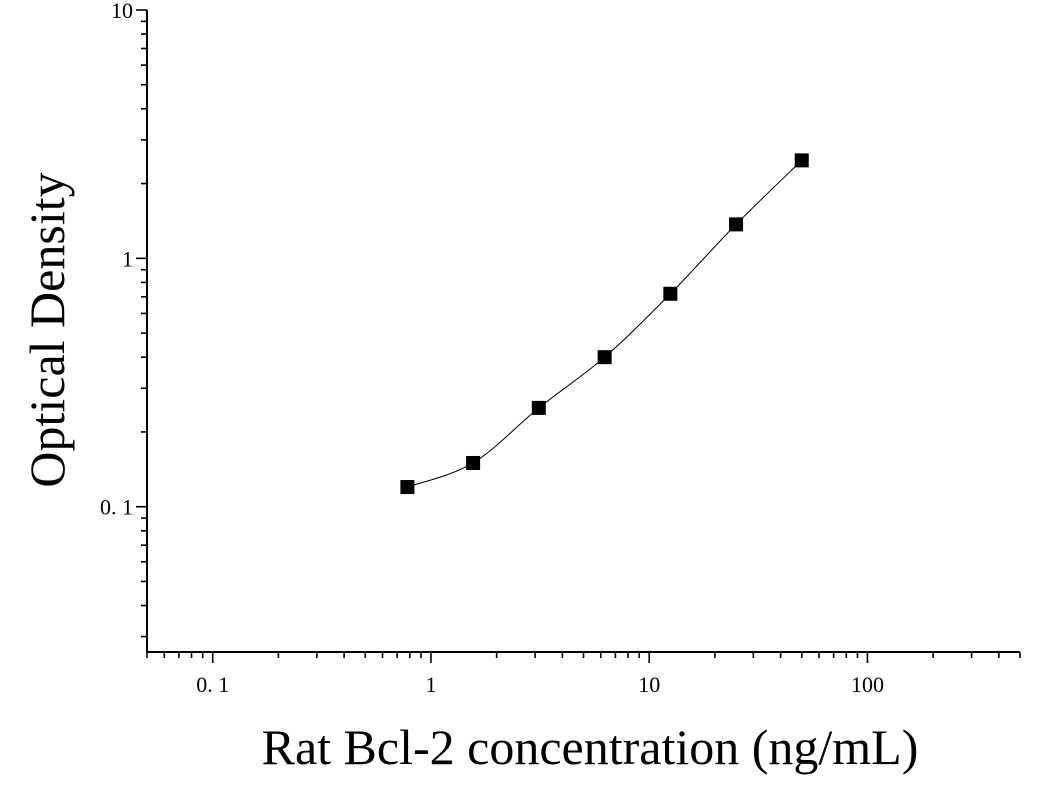 The image size is (1040, 786). Describe the element at coordinates (590, 747) in the screenshot. I see `x-axis-label: Rat Bcl-2 concentration (ng/mL)` at that location.